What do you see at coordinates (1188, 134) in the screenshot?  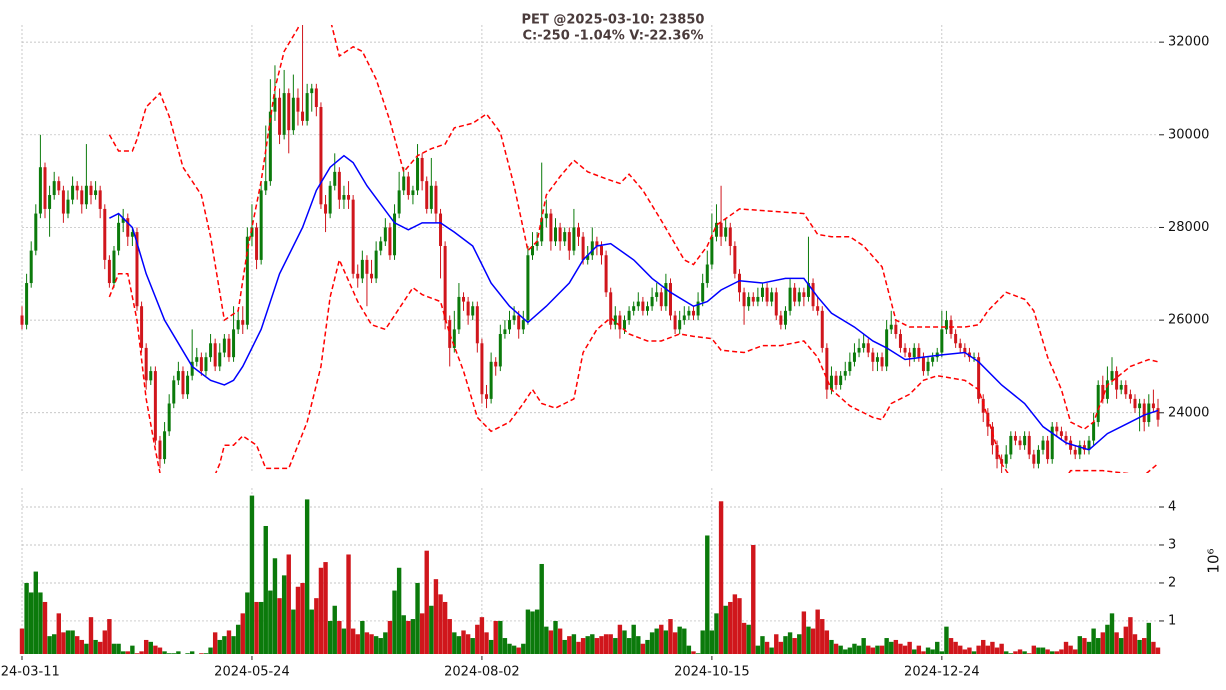 I see `y-tick-label: 30000` at bounding box center [1188, 134].